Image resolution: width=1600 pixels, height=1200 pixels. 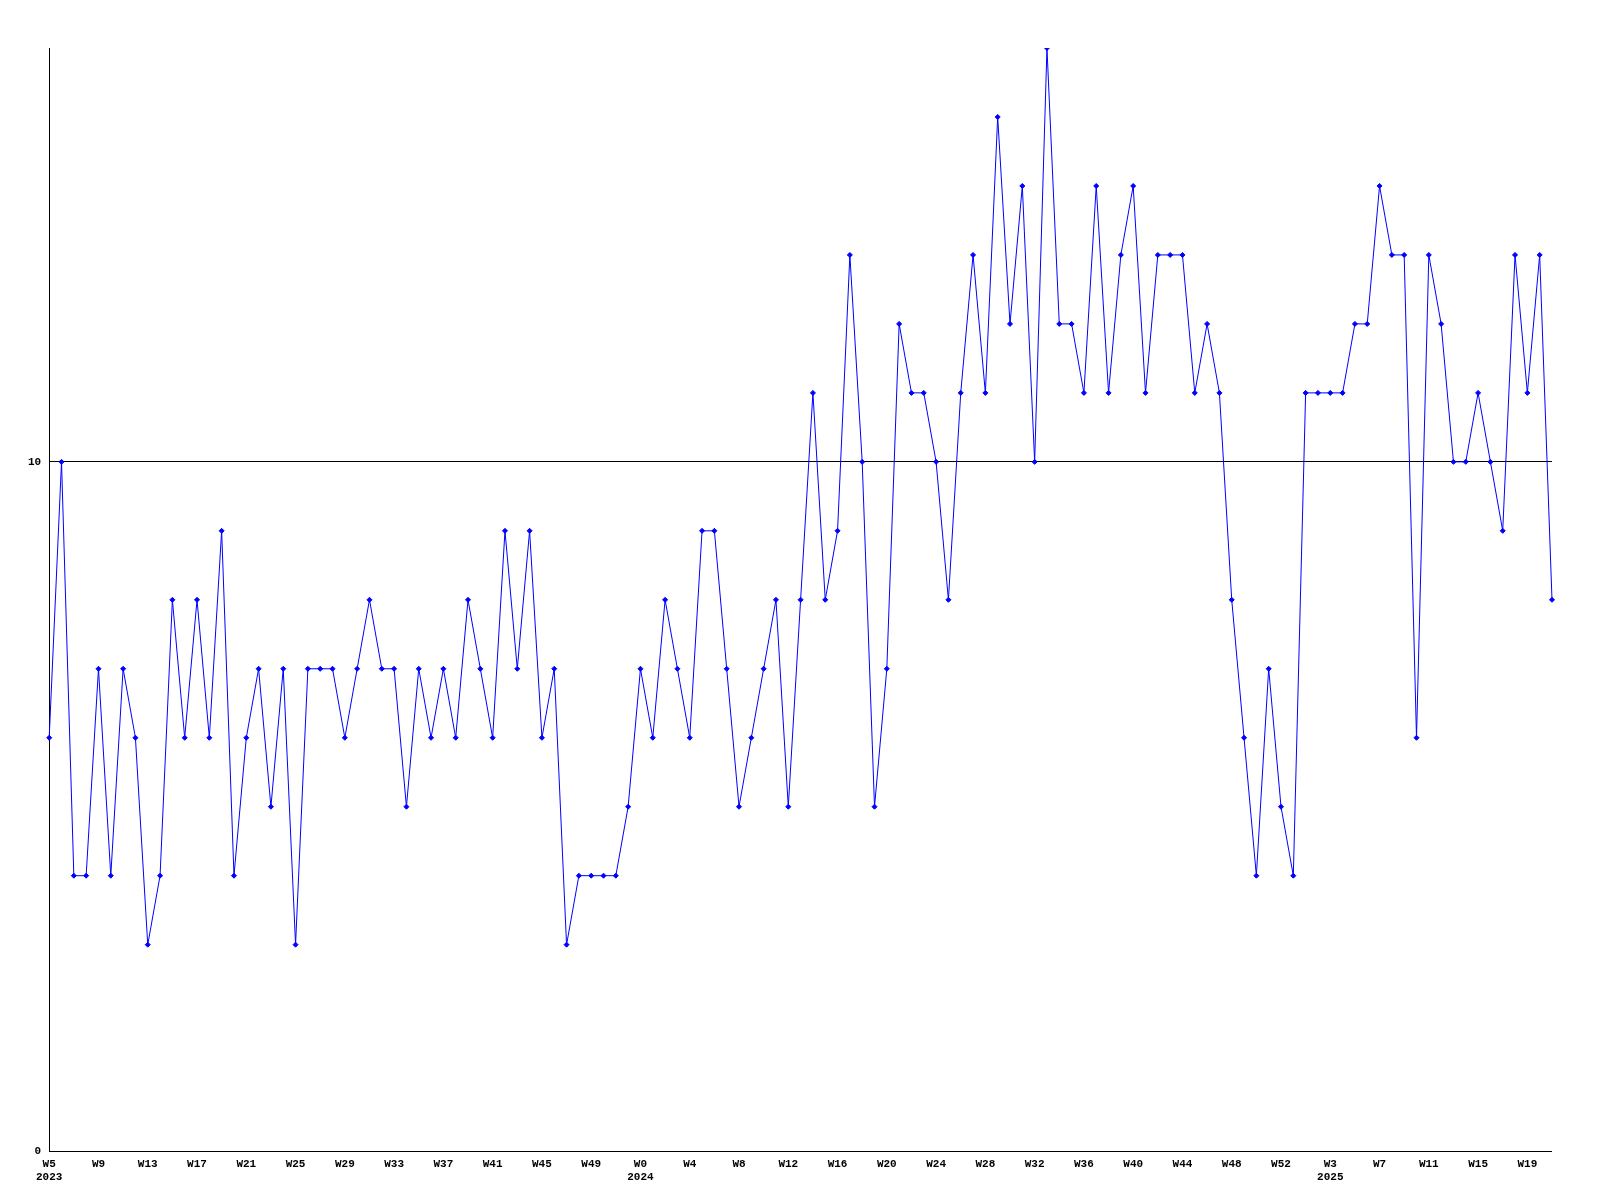 I want to click on x-tick-label: W0 2024, so click(x=641, y=1170).